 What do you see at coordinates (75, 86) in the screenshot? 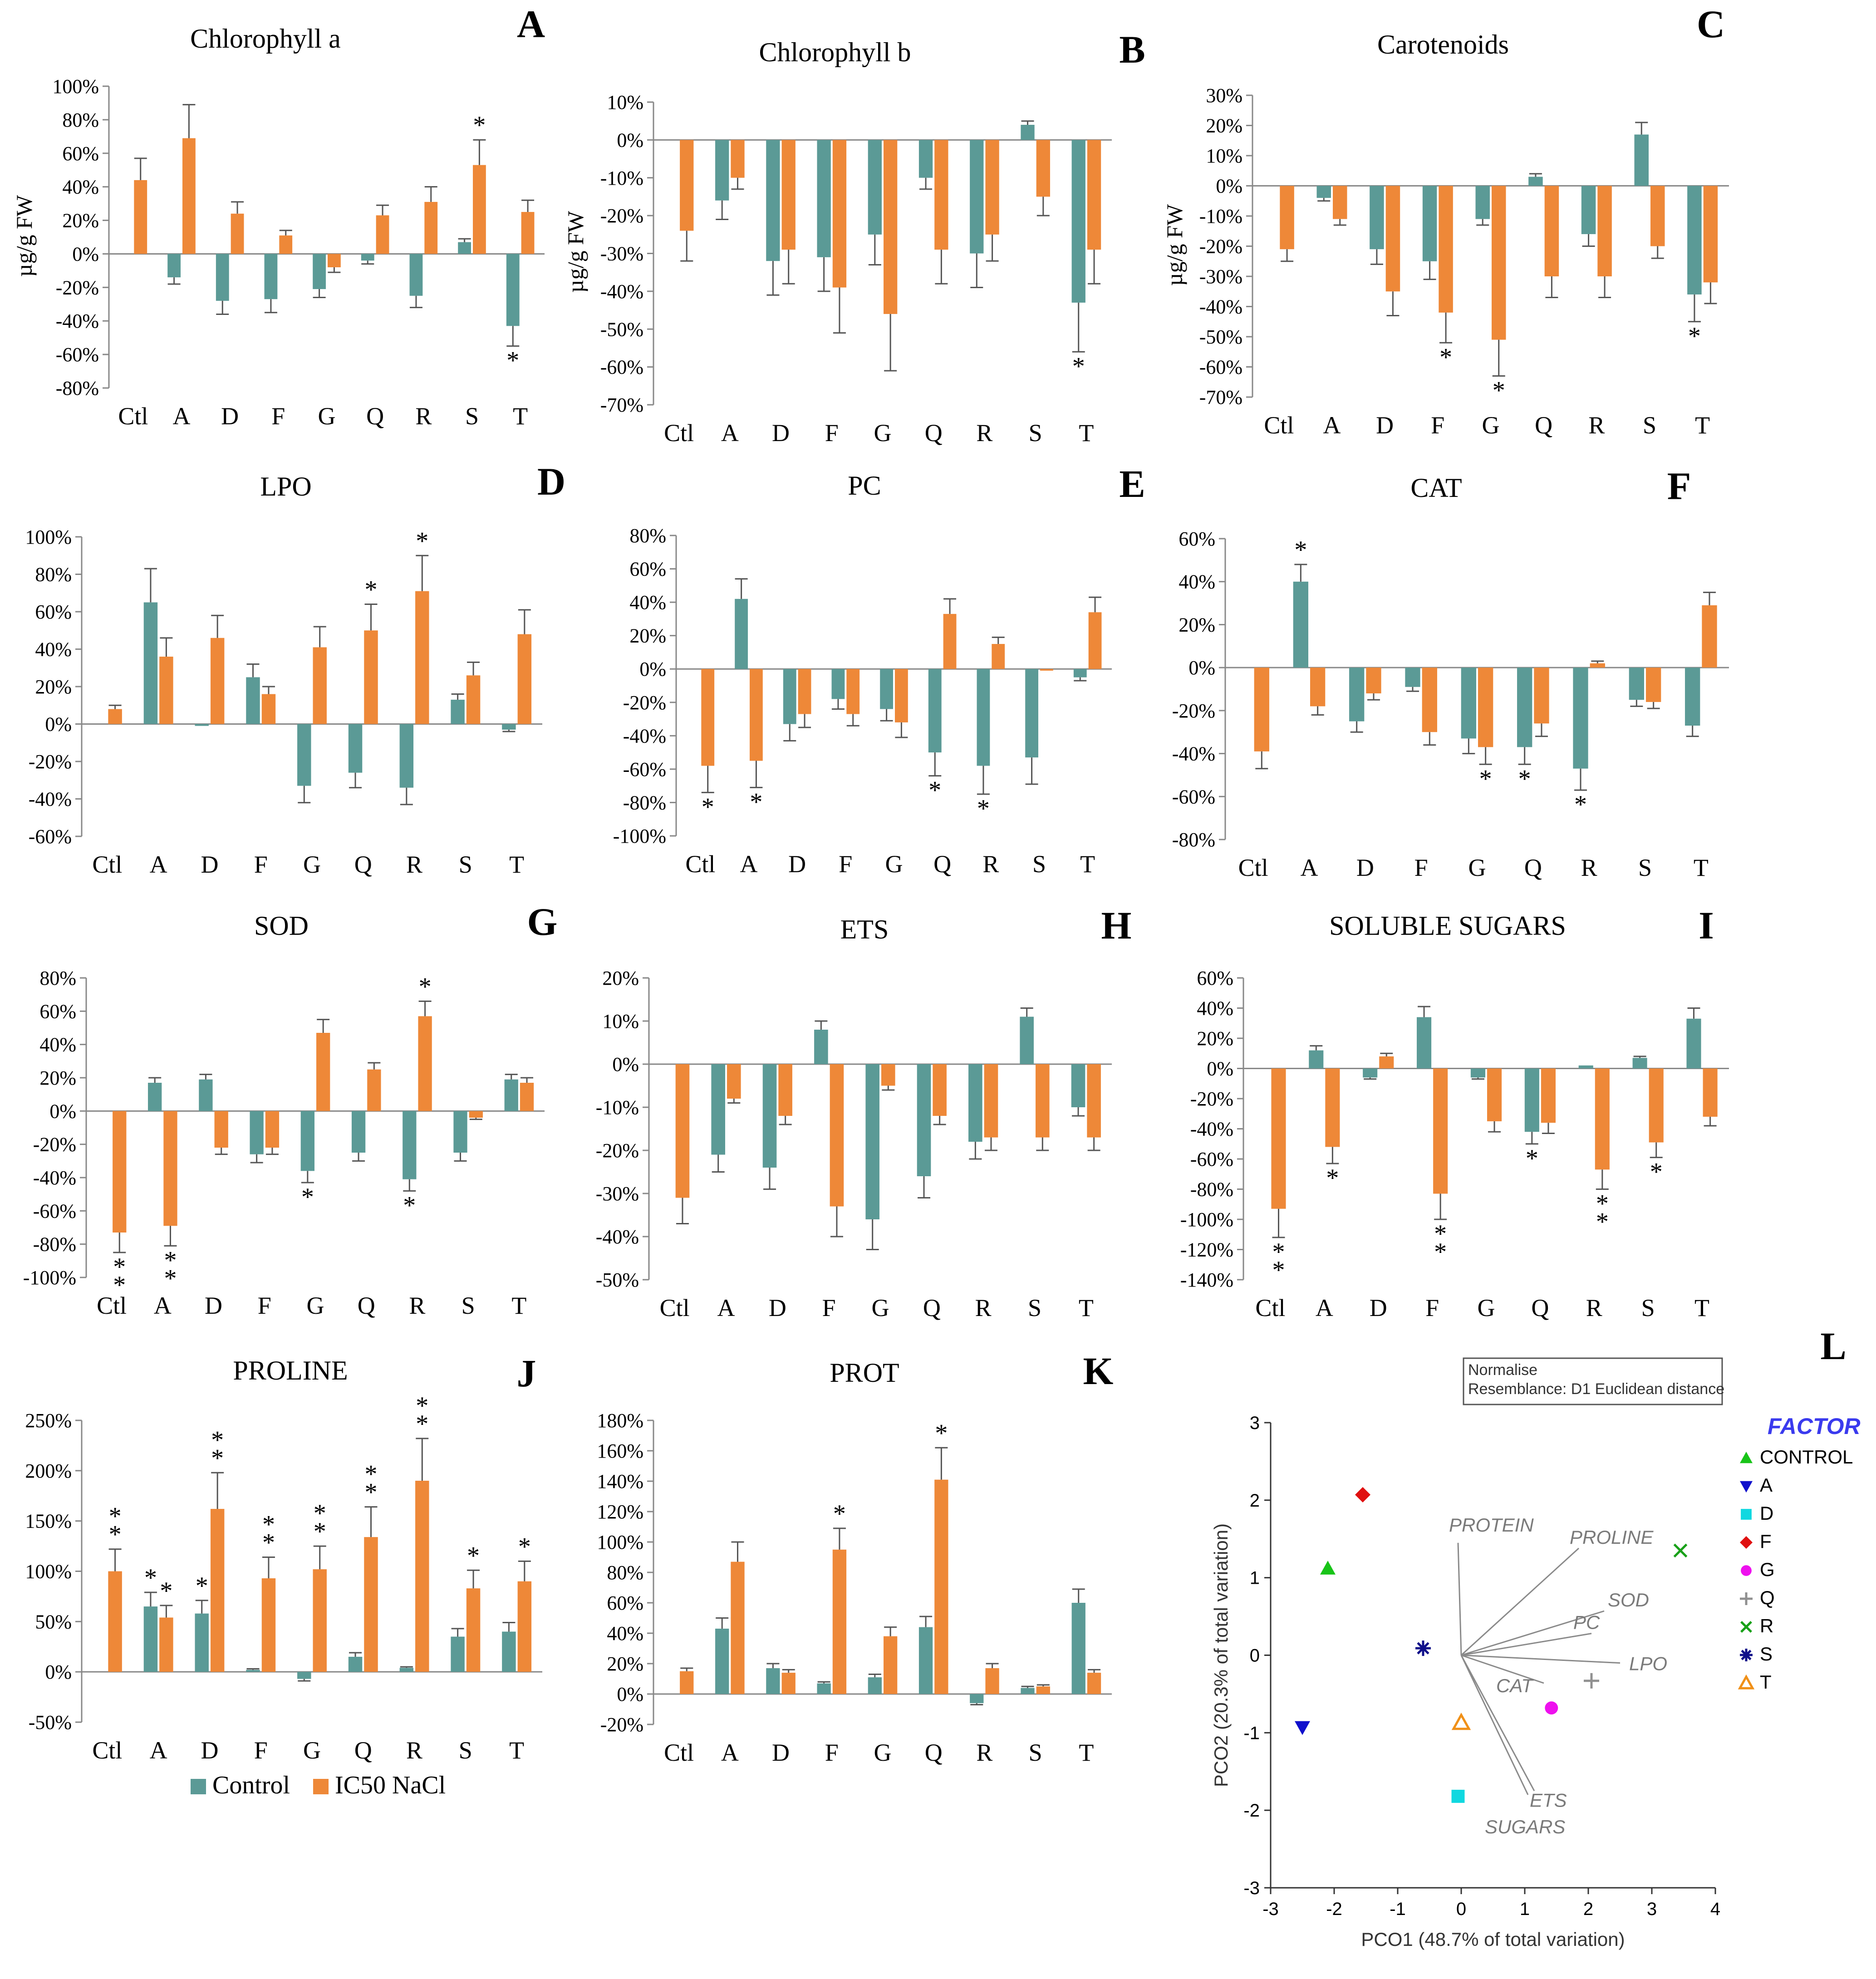
I see `y-tick-label: 100%` at bounding box center [75, 86].